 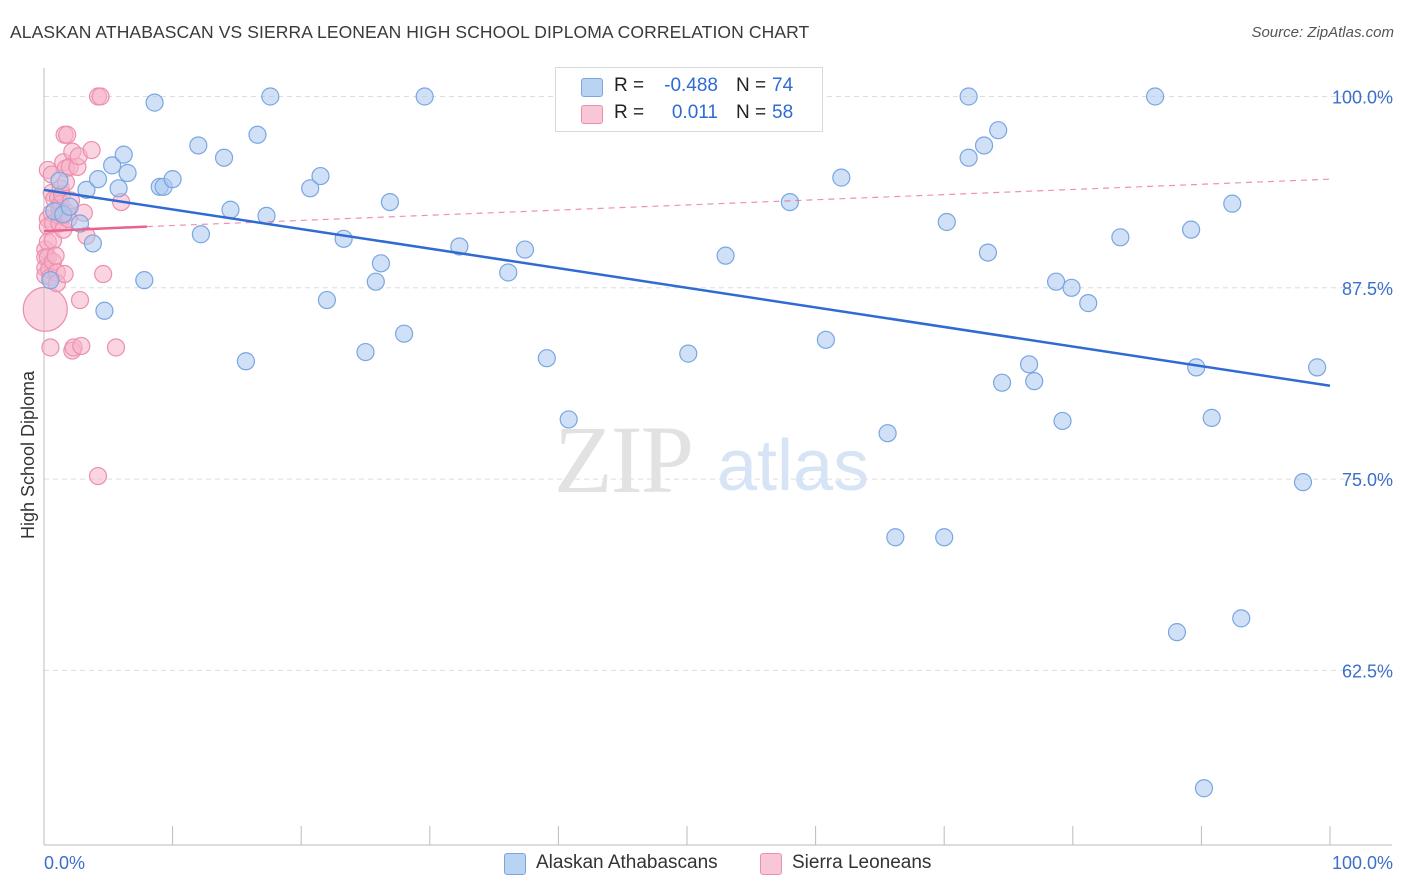 I want to click on sierra-leonean-points, so click(x=76, y=286).